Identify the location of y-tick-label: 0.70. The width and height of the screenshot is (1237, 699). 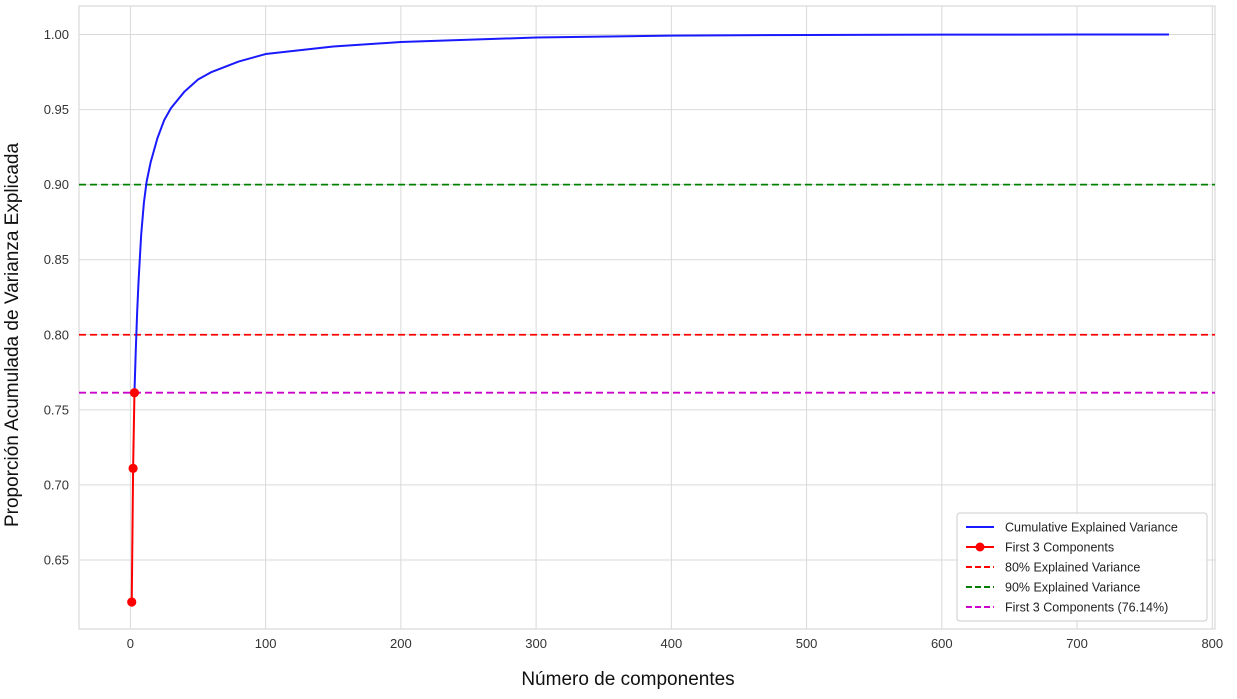
(56, 484).